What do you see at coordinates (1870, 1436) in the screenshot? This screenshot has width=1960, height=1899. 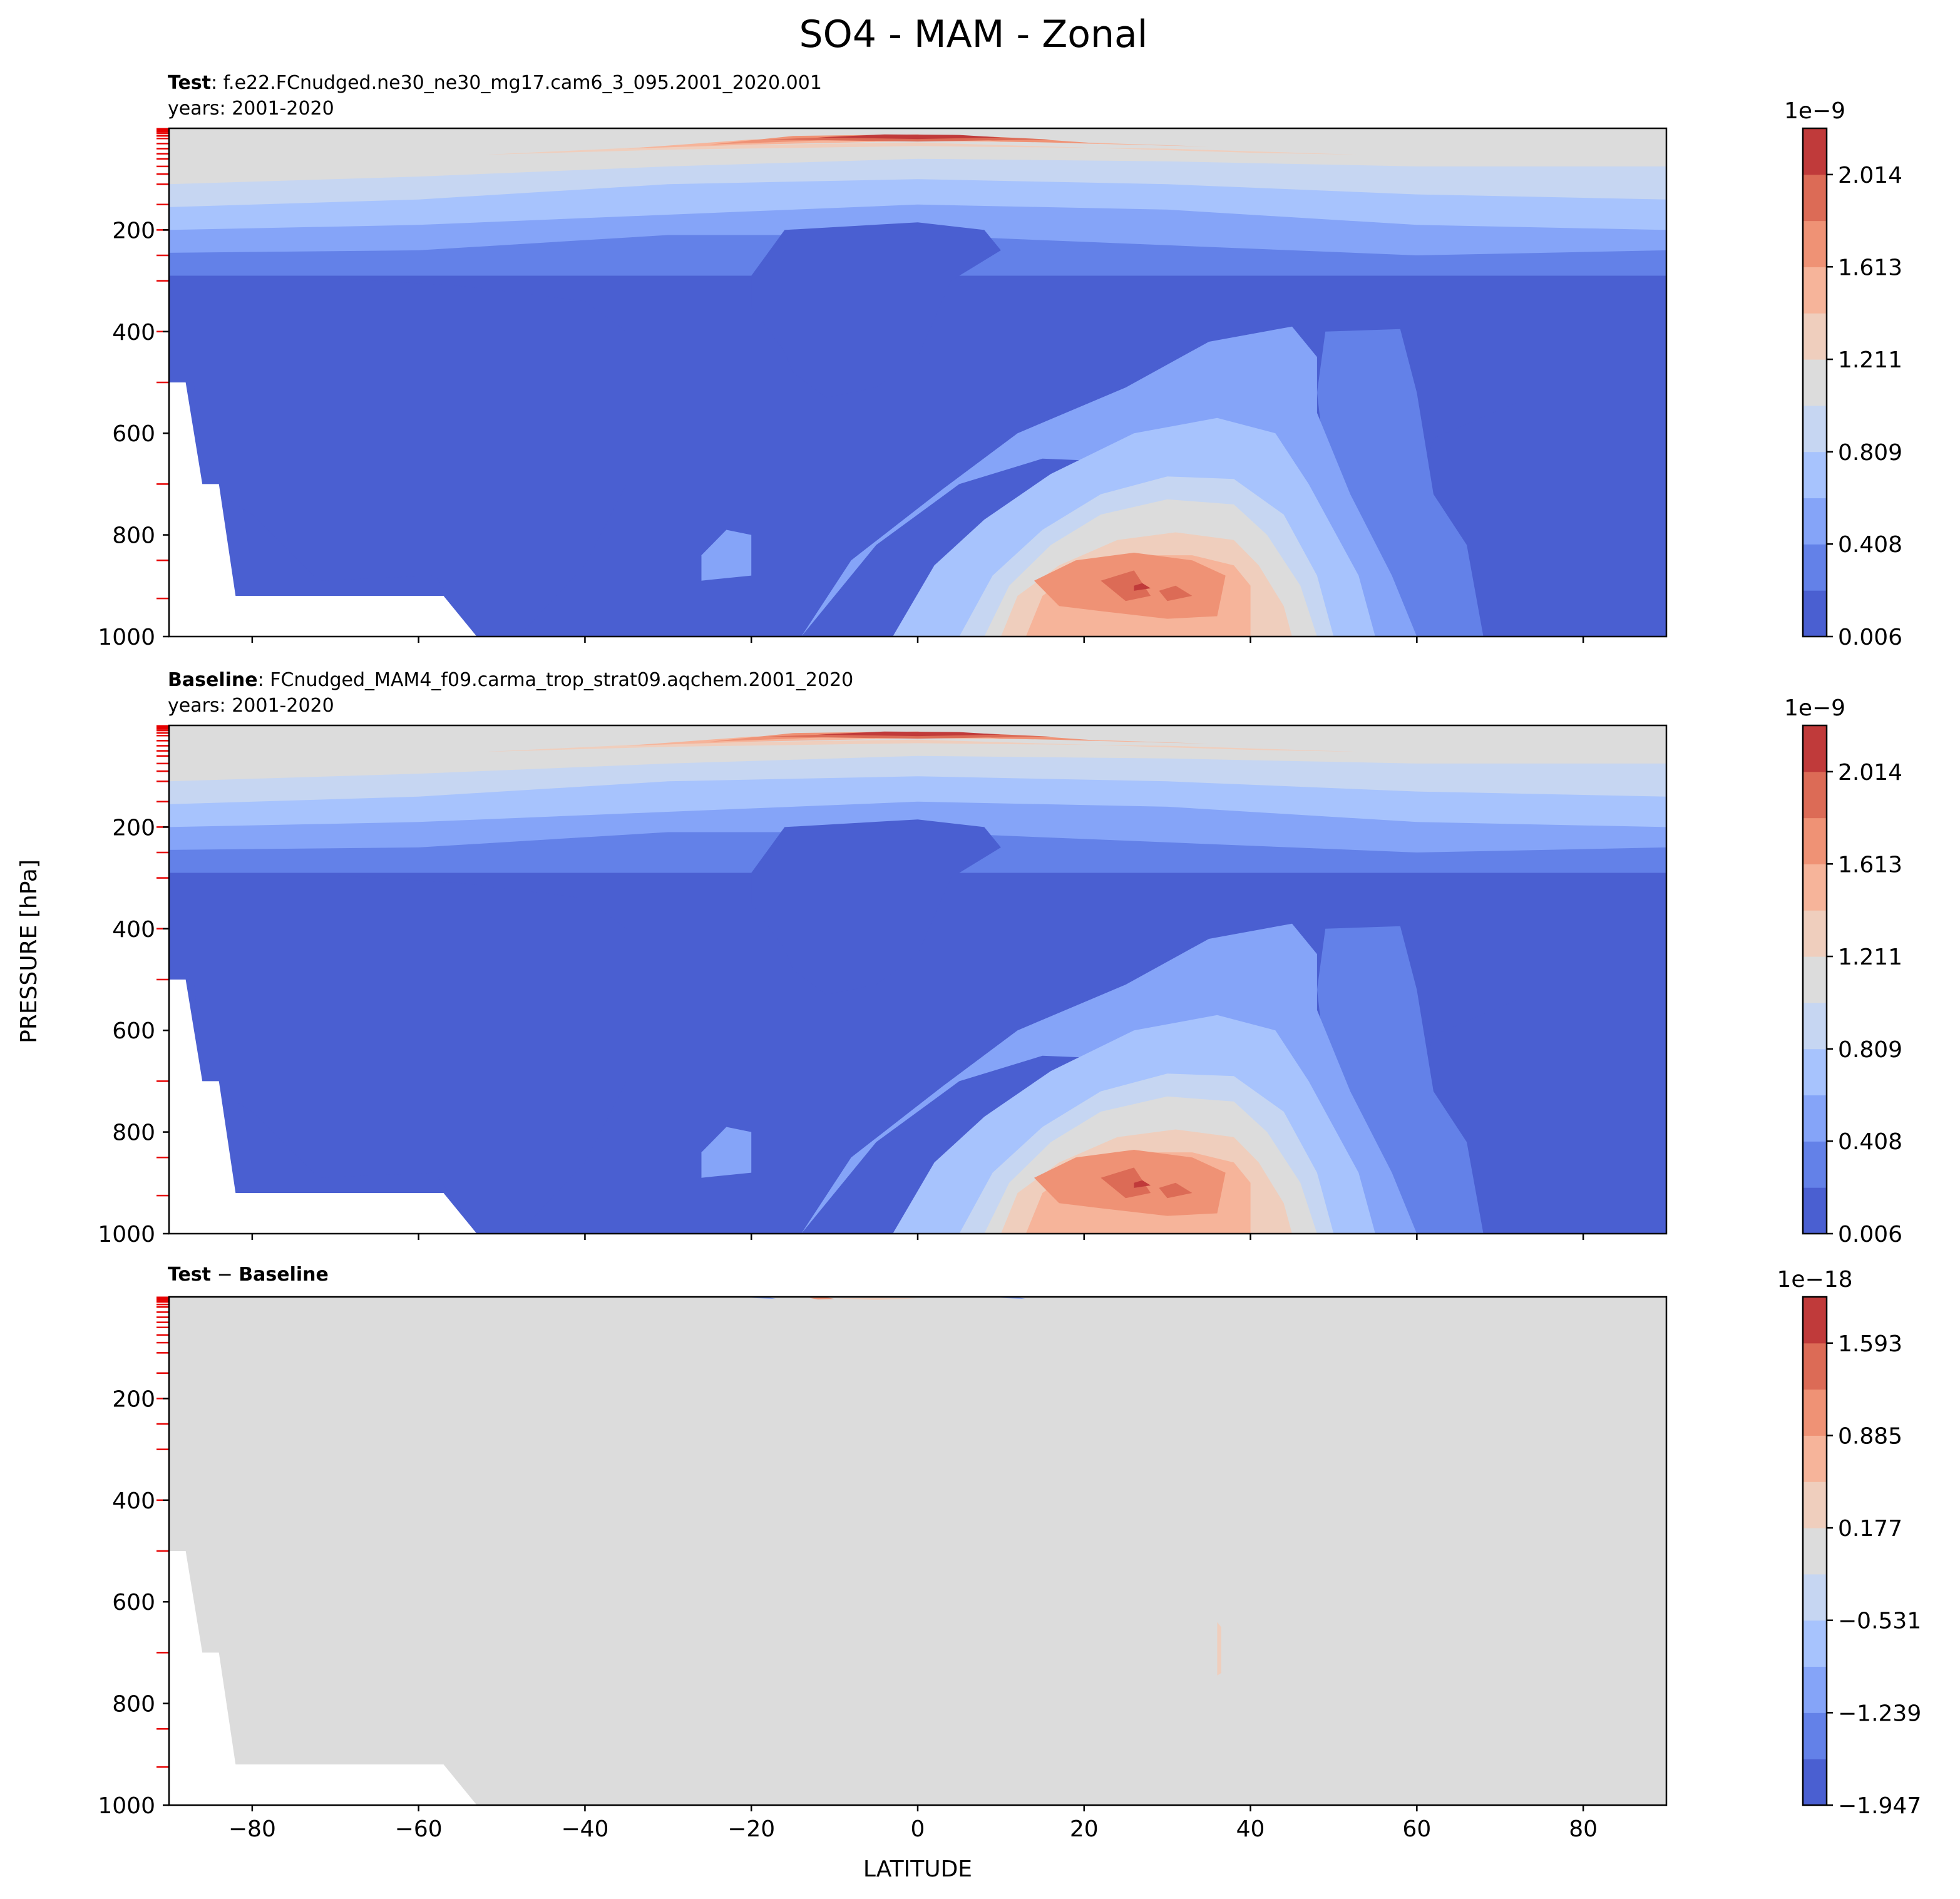 I see `colorbar-tick-label: 0.885` at bounding box center [1870, 1436].